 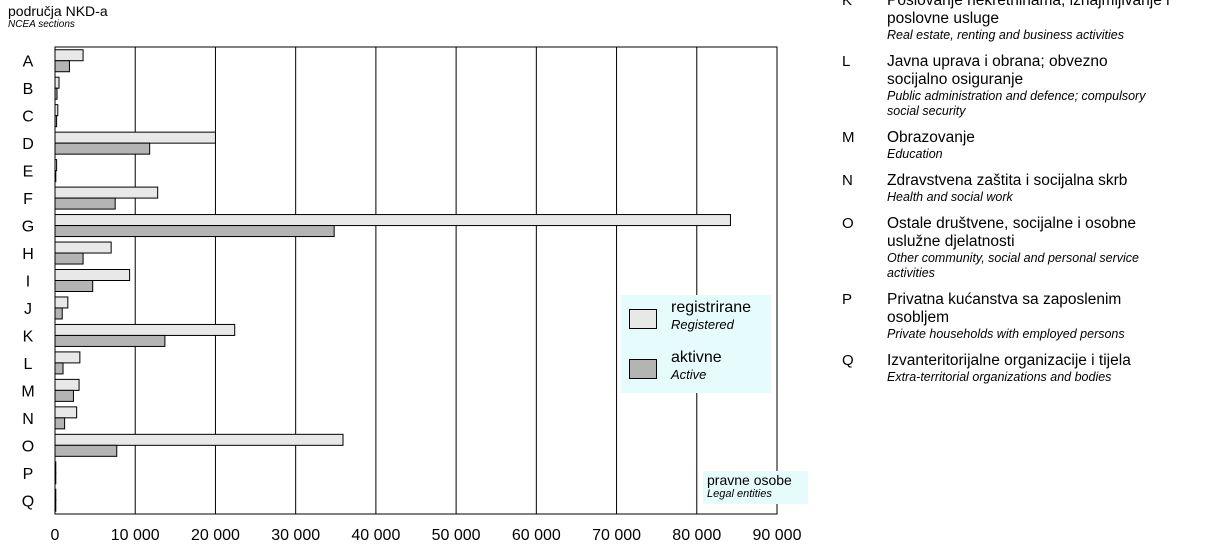 I want to click on category-label: K, so click(x=28, y=336).